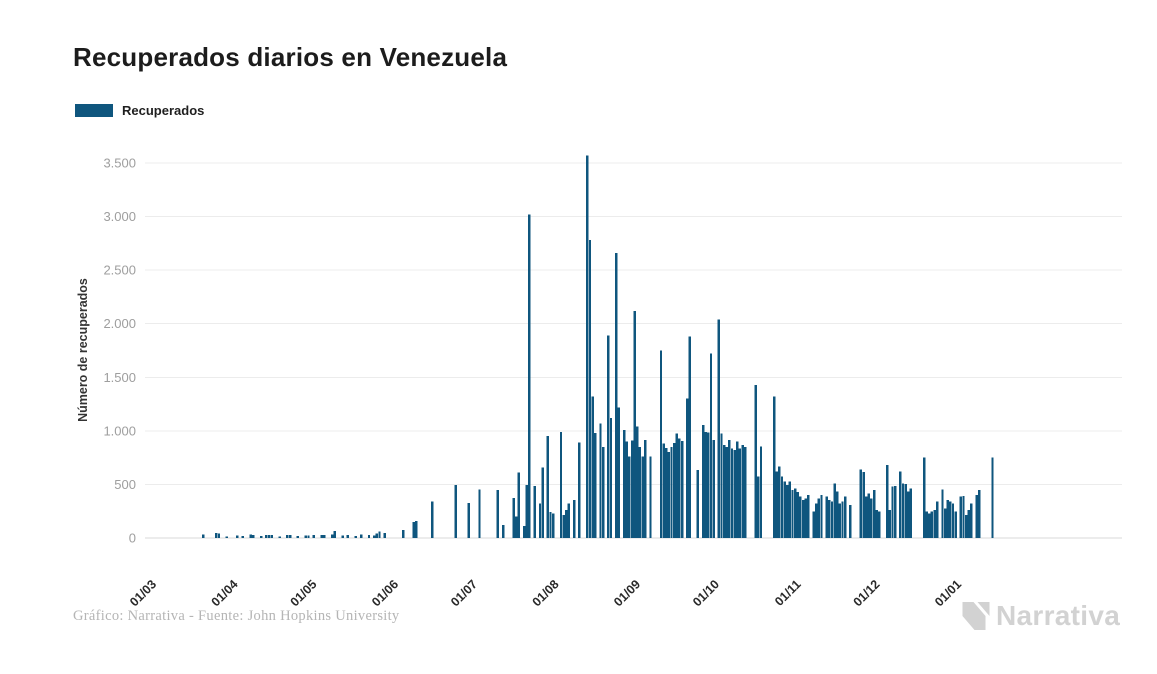  I want to click on x-tick-label: 01/09, so click(627, 593).